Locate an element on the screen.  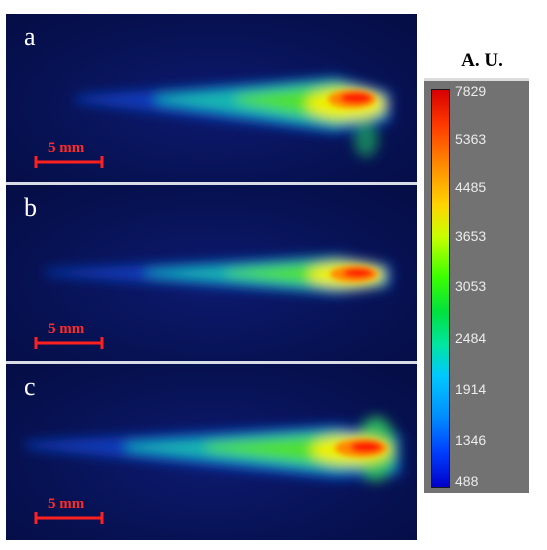
colorbar-tick: 7829 is located at coordinates (471, 91).